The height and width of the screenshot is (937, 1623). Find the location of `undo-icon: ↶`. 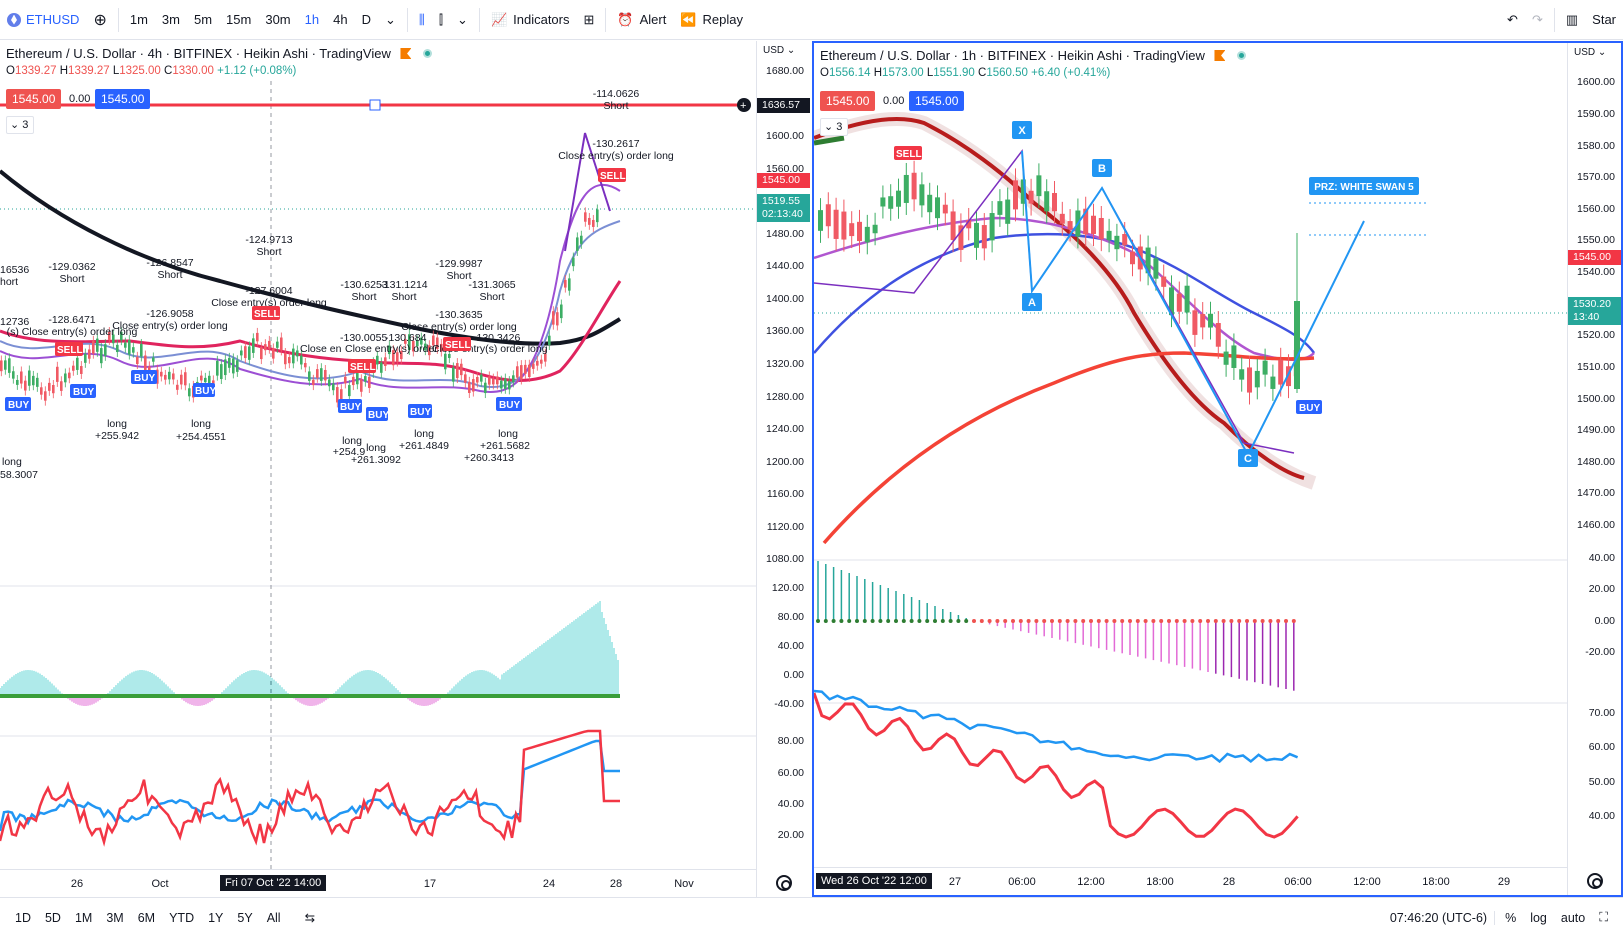

undo-icon: ↶ is located at coordinates (1512, 19).